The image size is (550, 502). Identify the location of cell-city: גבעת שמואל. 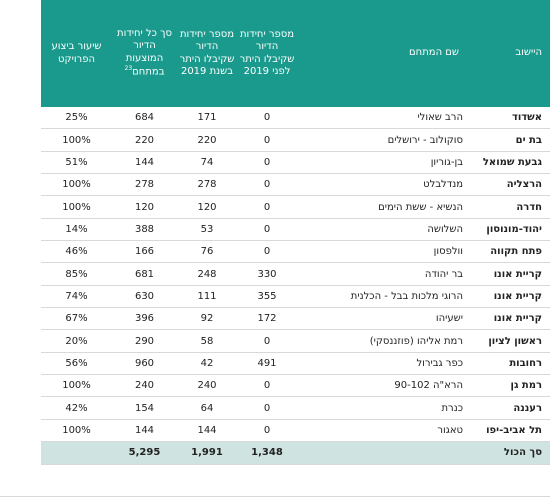
(508, 163).